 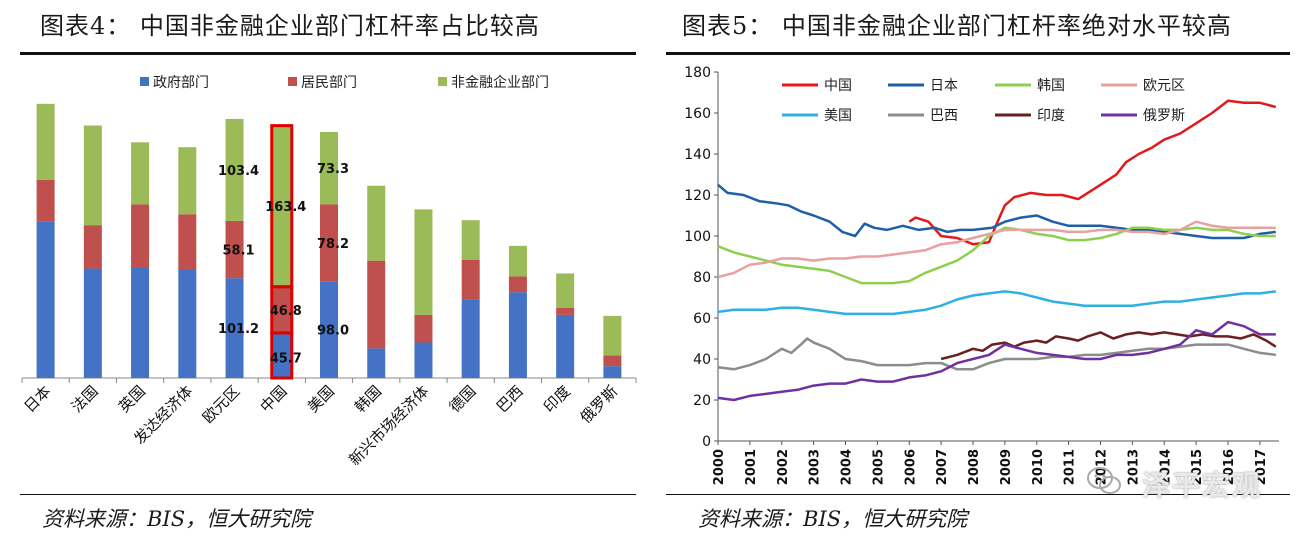 I want to click on x-tick-label: 2000, so click(x=719, y=467).